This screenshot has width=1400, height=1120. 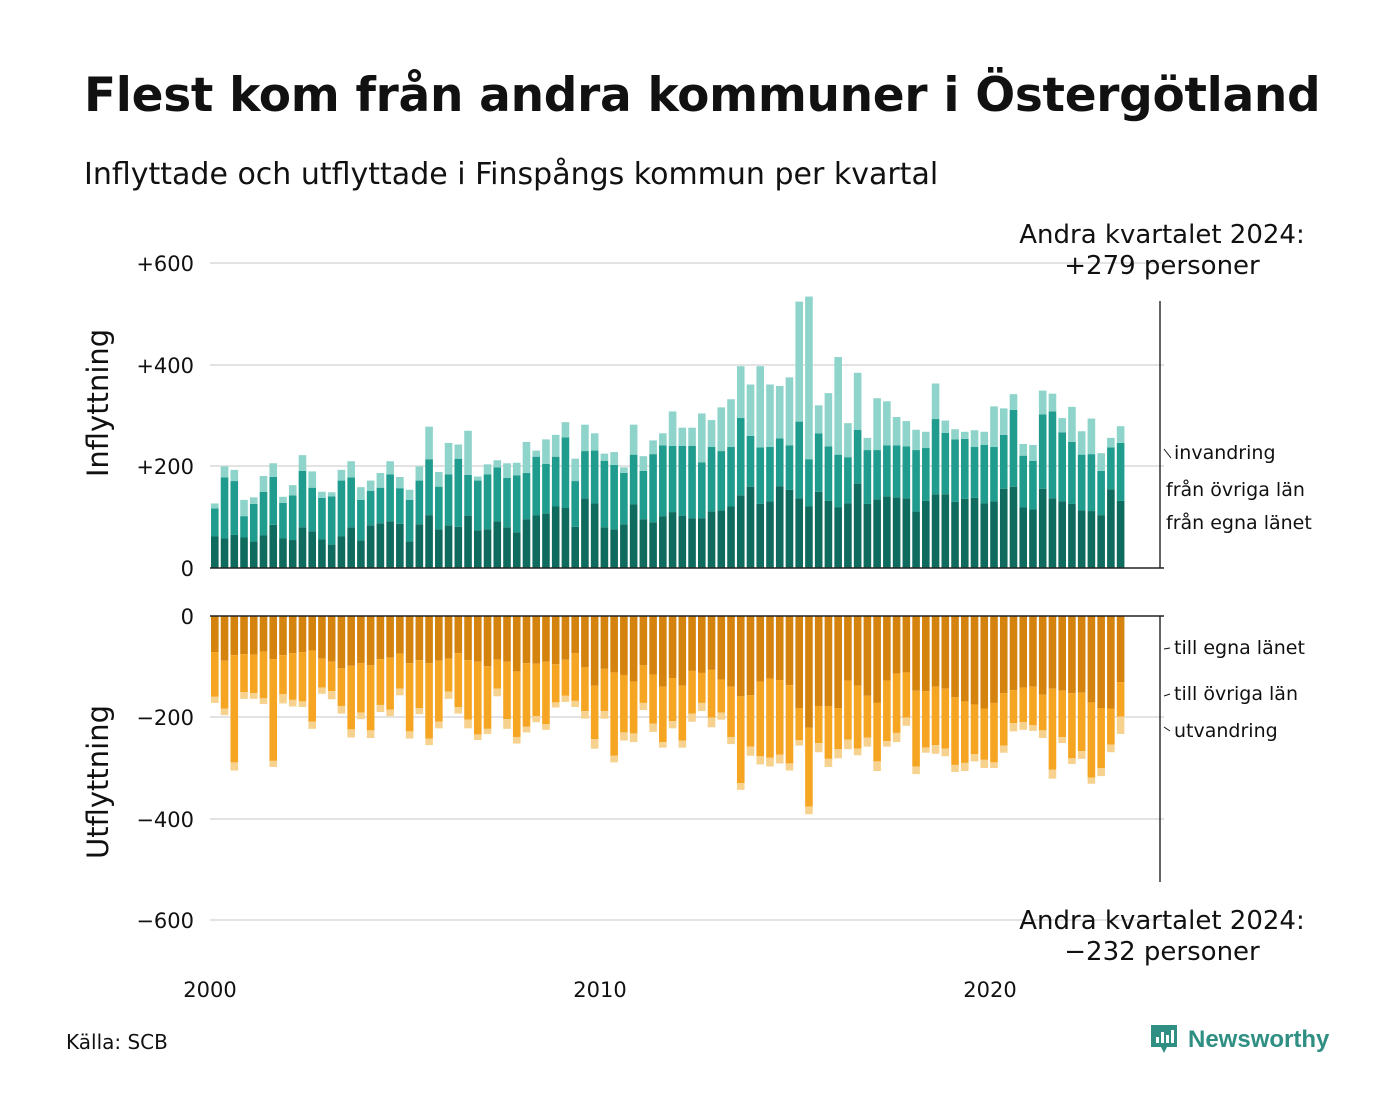 I want to click on series-label-out: utvandring, so click(x=1226, y=731).